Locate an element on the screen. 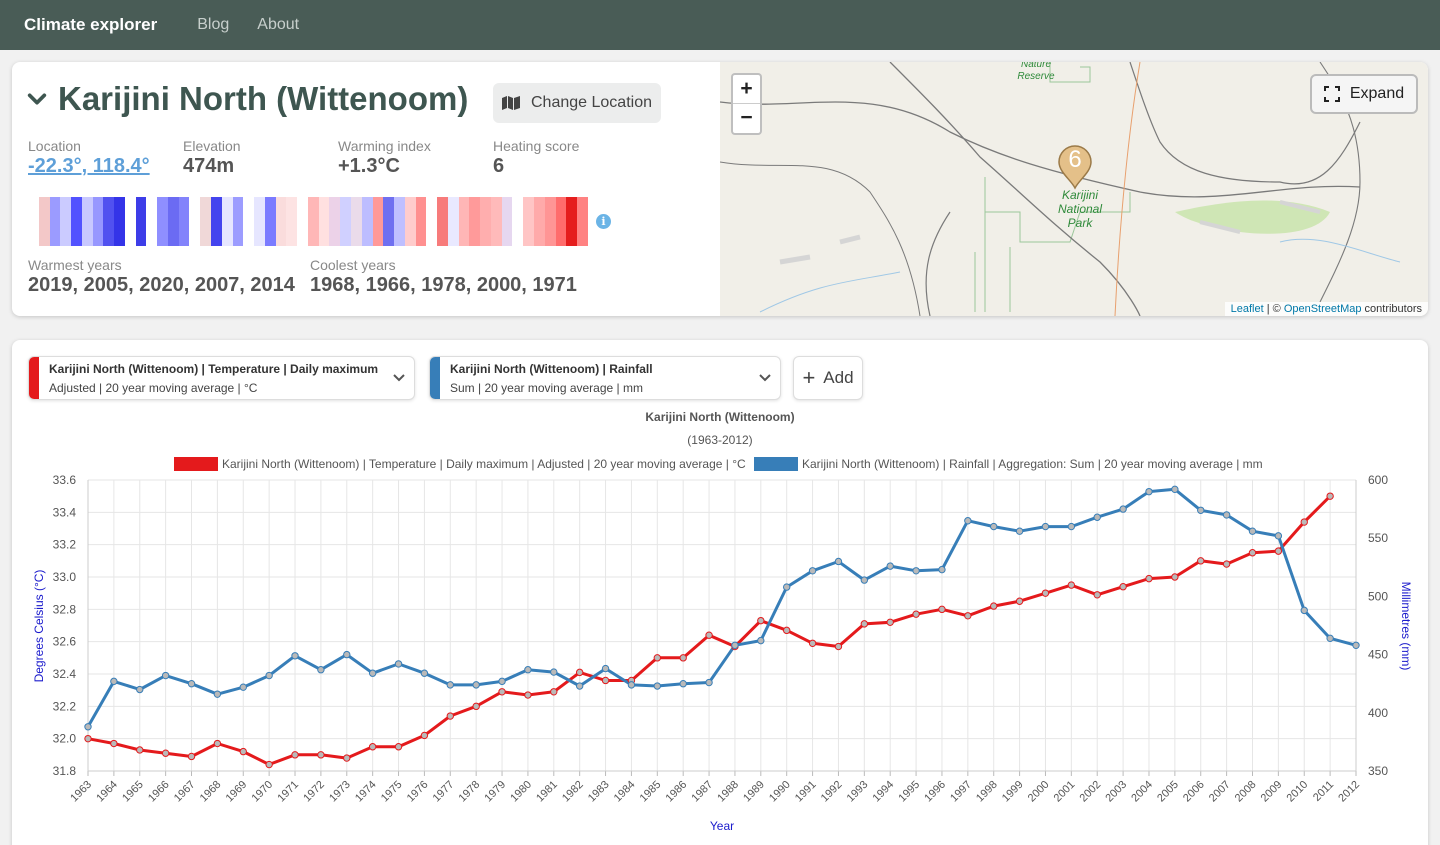 The height and width of the screenshot is (845, 1440). add-series-button: + Add is located at coordinates (828, 378).